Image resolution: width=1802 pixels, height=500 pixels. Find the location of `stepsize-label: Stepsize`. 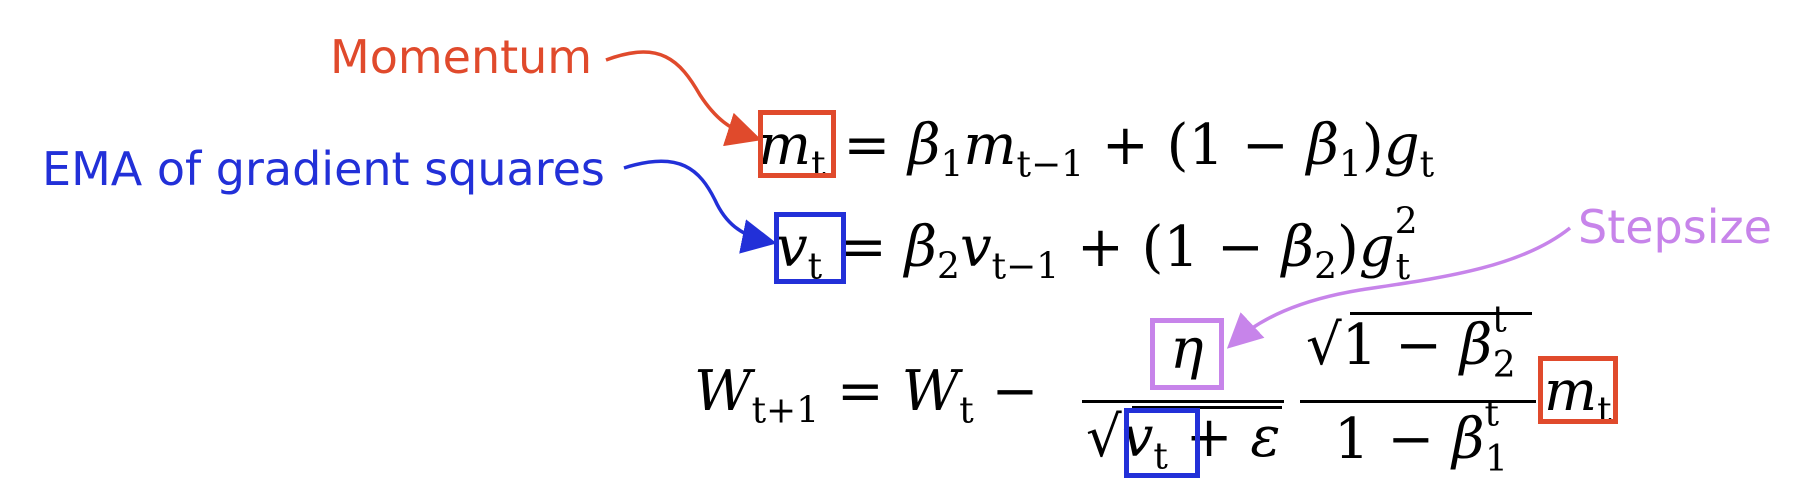

stepsize-label: Stepsize is located at coordinates (1675, 227).